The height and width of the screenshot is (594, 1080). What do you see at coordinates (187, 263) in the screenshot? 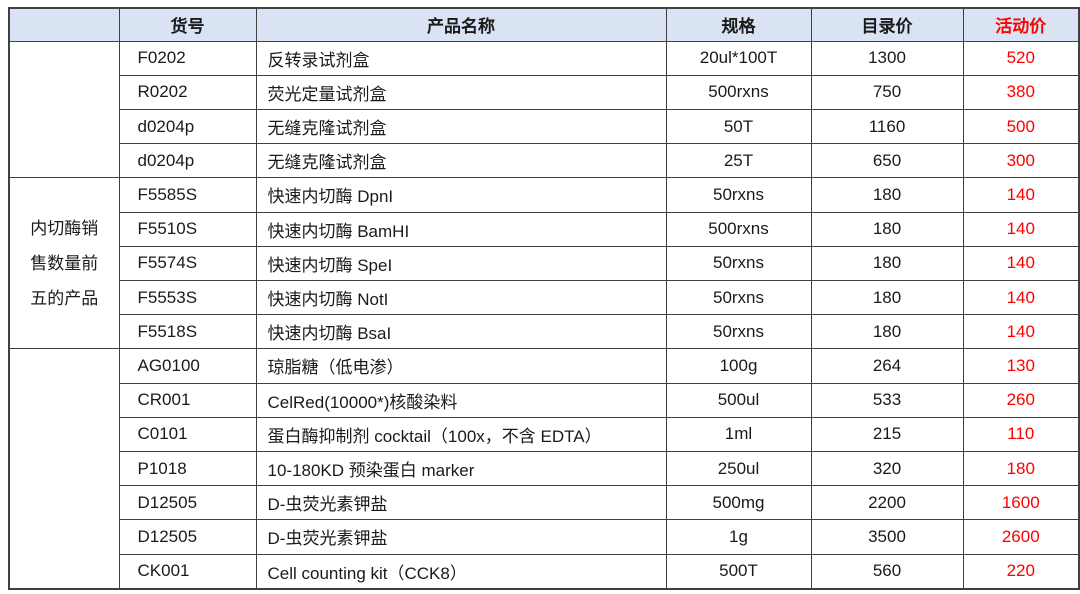
I see `code-cell: F5574S` at bounding box center [187, 263].